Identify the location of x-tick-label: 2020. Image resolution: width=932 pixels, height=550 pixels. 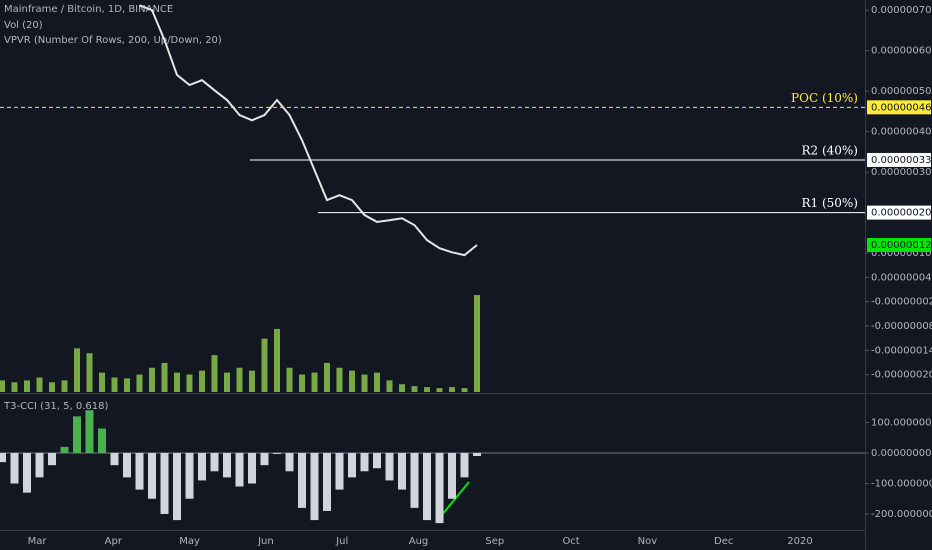
(799, 541).